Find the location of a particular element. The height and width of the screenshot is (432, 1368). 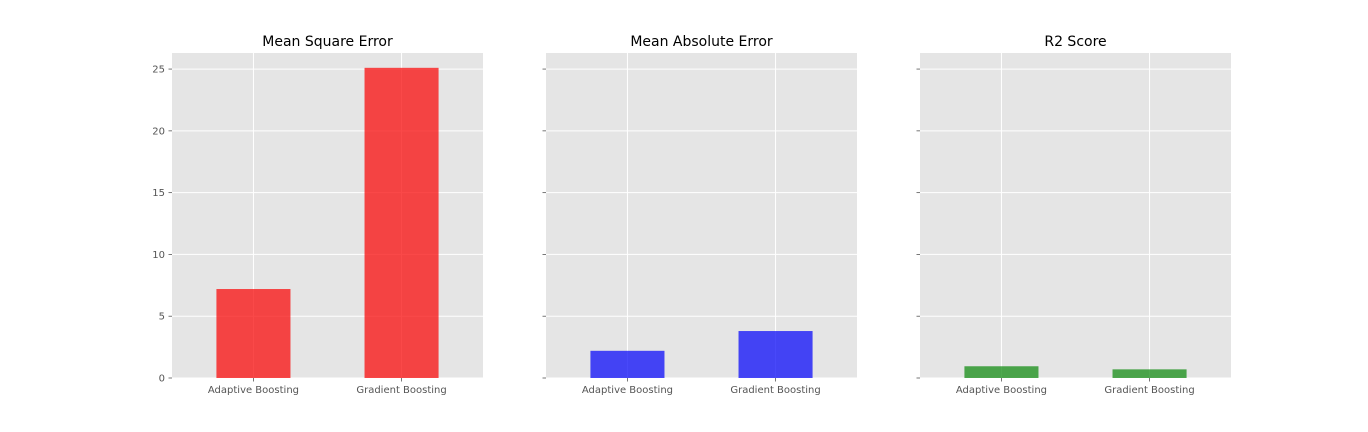

chart-title-3: R2 Score is located at coordinates (1075, 42).